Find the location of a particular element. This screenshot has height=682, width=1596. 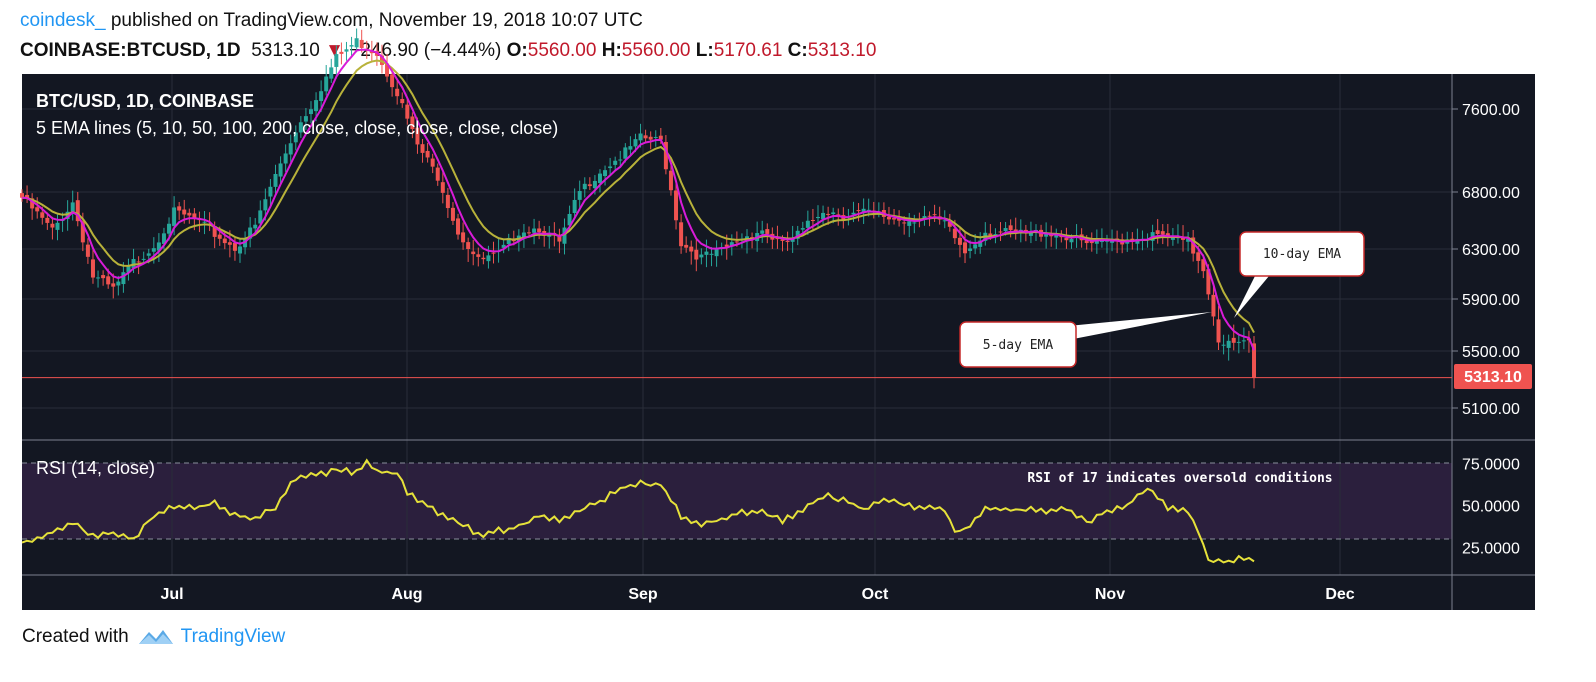

callout-10day-text: 10-day EMA is located at coordinates (1302, 254).